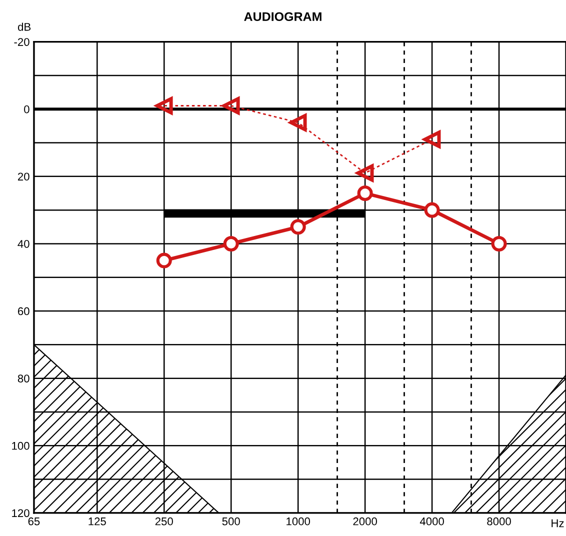 This screenshot has width=566, height=536. Describe the element at coordinates (231, 521) in the screenshot. I see `x-tick-label: 500` at that location.